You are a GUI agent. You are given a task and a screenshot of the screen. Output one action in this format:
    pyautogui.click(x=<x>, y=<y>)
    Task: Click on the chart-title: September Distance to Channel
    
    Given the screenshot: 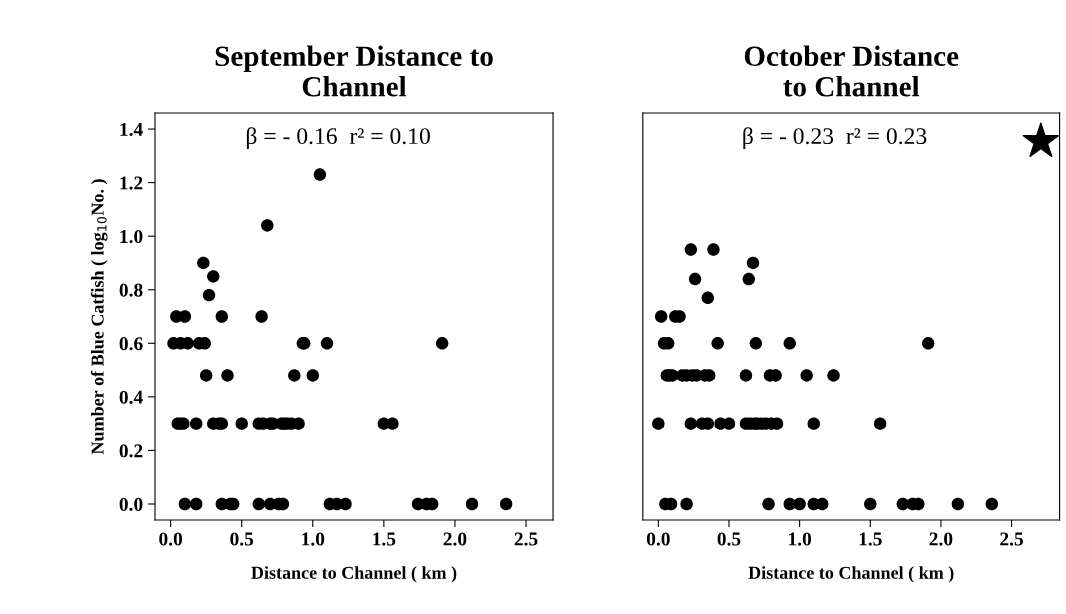 What is the action you would take?
    pyautogui.click(x=354, y=71)
    